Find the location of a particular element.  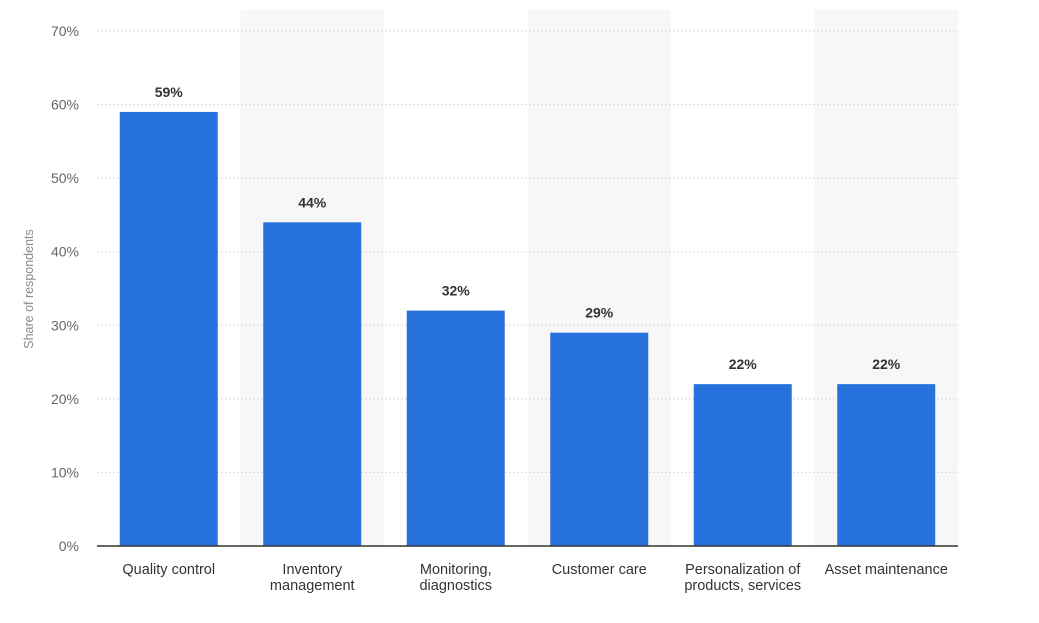

x-category-label-line: Personalization of is located at coordinates (743, 570).